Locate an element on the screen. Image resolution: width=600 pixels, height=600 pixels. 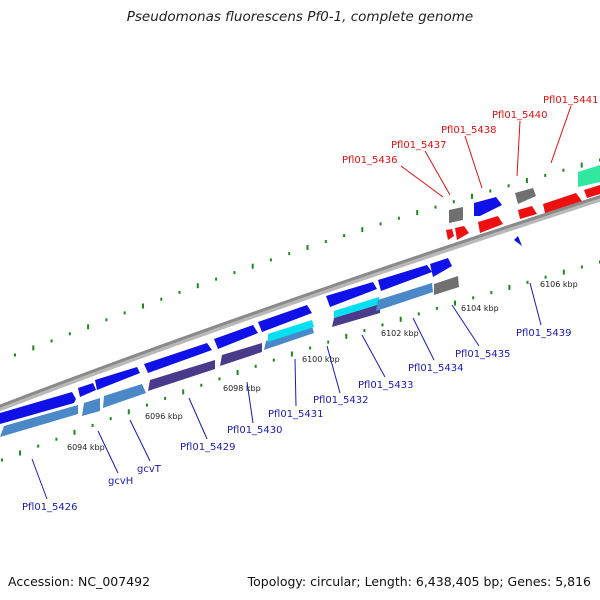
gene-label: Pfl01_5436 is located at coordinates (370, 160).